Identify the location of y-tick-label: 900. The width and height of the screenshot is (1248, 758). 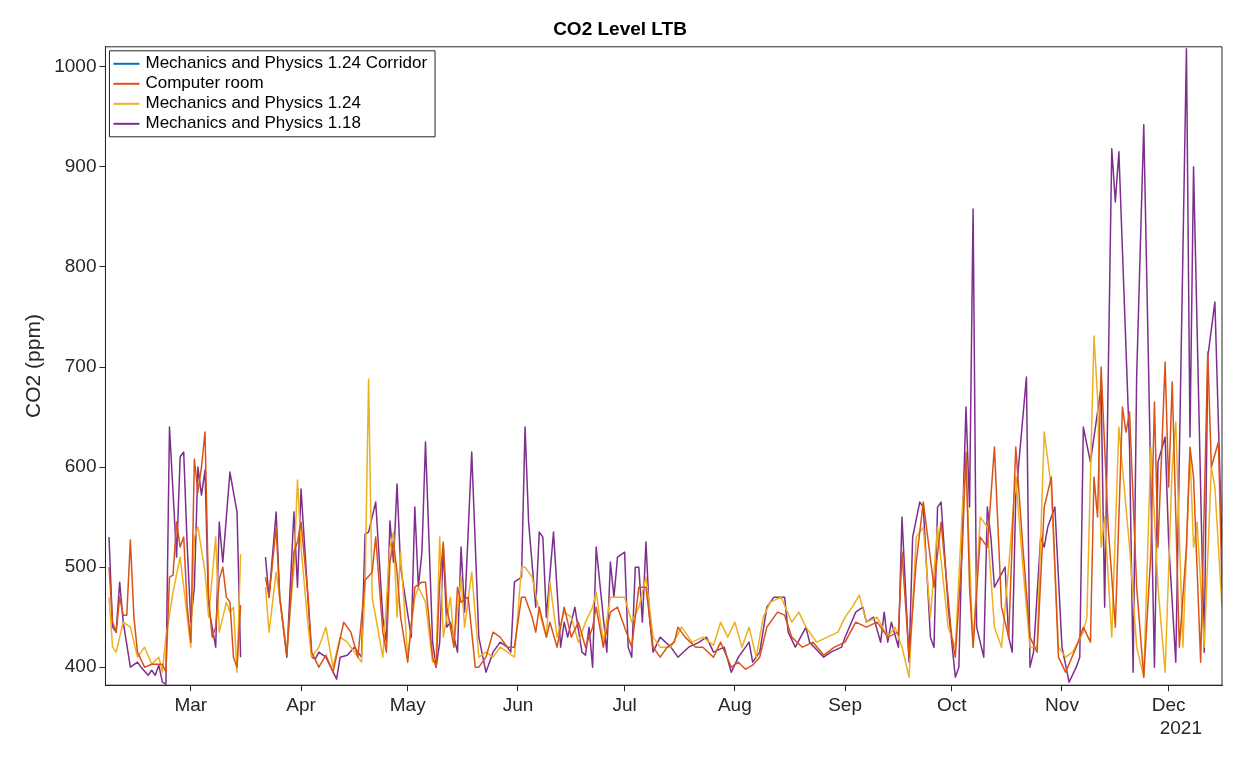
(80, 166).